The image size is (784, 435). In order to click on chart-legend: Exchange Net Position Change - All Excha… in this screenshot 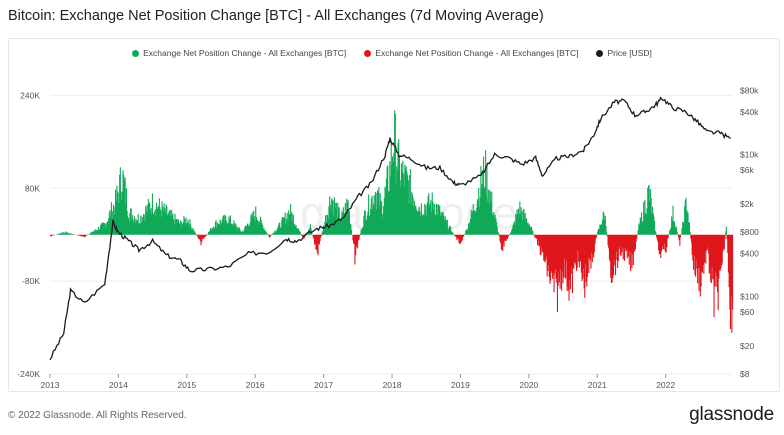, I will do `click(392, 53)`.